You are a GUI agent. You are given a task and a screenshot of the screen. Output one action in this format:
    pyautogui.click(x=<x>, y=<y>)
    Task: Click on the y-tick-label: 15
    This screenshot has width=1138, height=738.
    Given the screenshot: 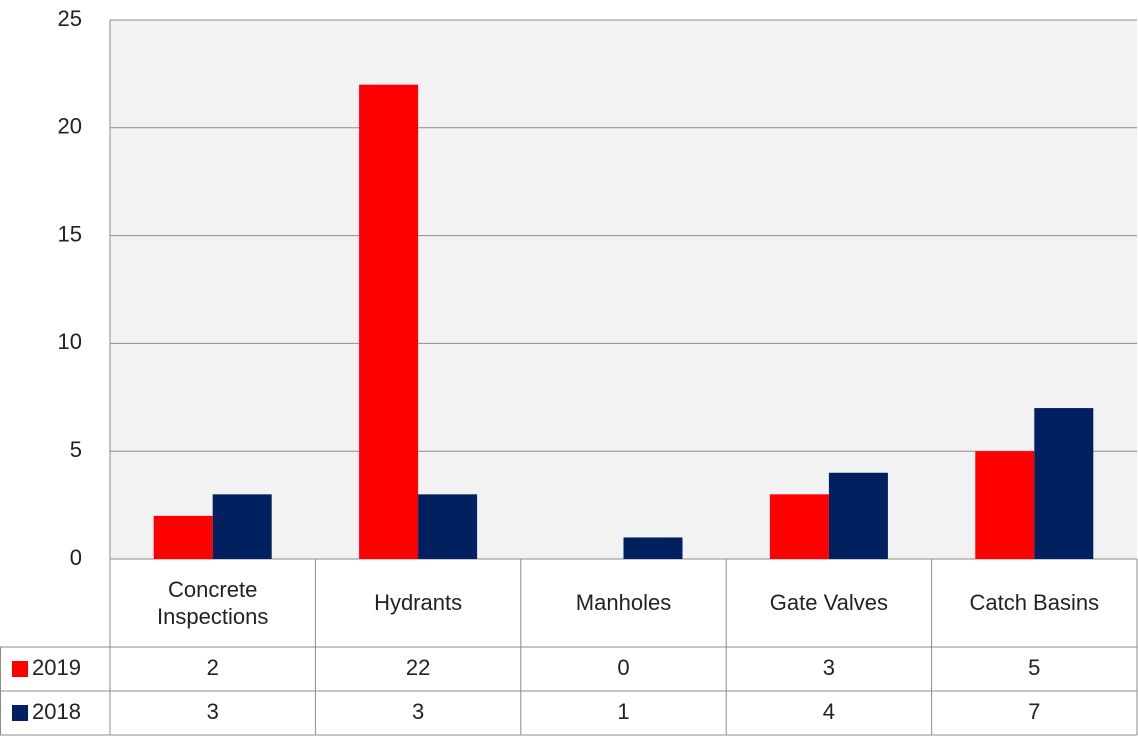 What is the action you would take?
    pyautogui.click(x=70, y=233)
    